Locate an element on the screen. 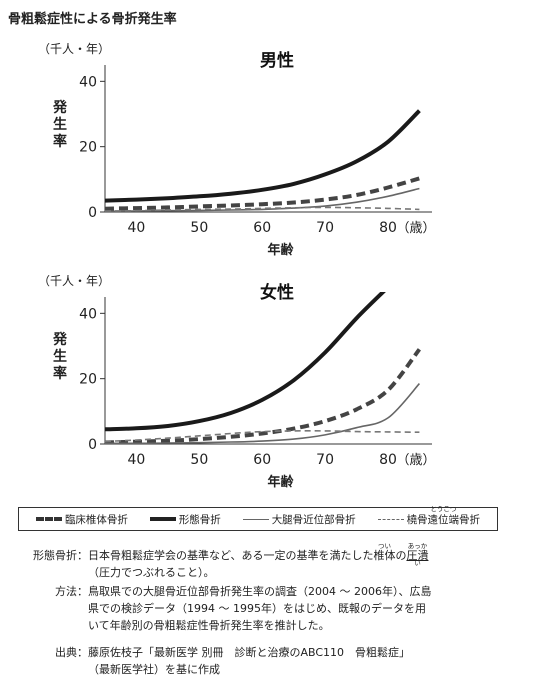  ruby-text: あっかい is located at coordinates (417, 554).